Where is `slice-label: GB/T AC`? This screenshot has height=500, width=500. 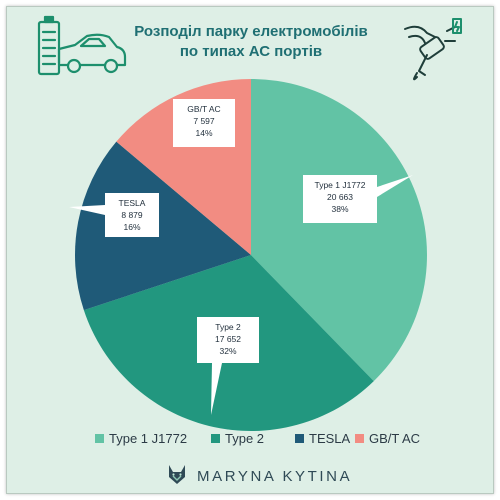
slice-label: GB/T AC is located at coordinates (203, 109).